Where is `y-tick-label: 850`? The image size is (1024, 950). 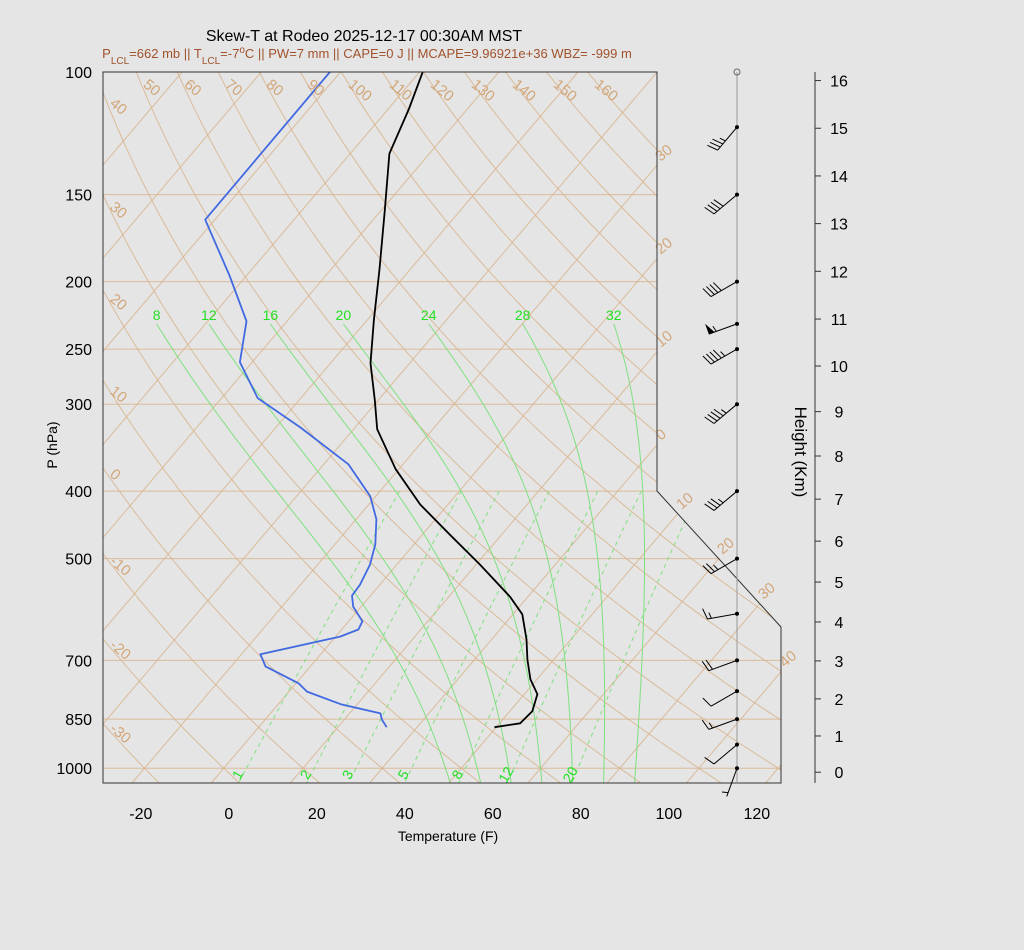
y-tick-label: 850 is located at coordinates (78, 720).